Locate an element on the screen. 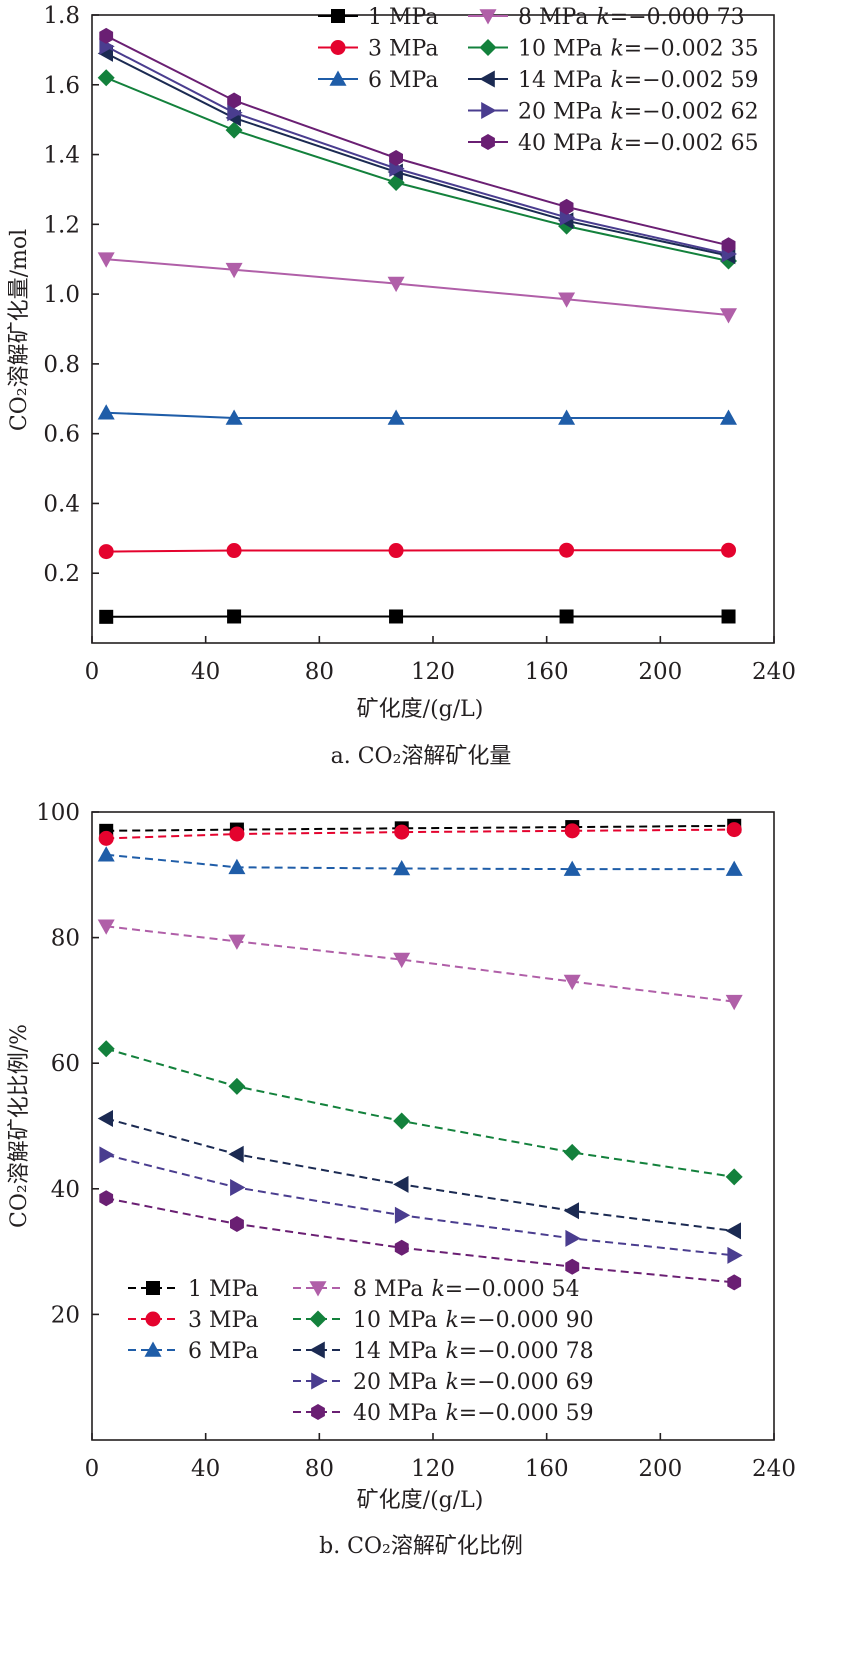  legend-entry: 14 MPa k=−0.002 59 is located at coordinates (638, 80).